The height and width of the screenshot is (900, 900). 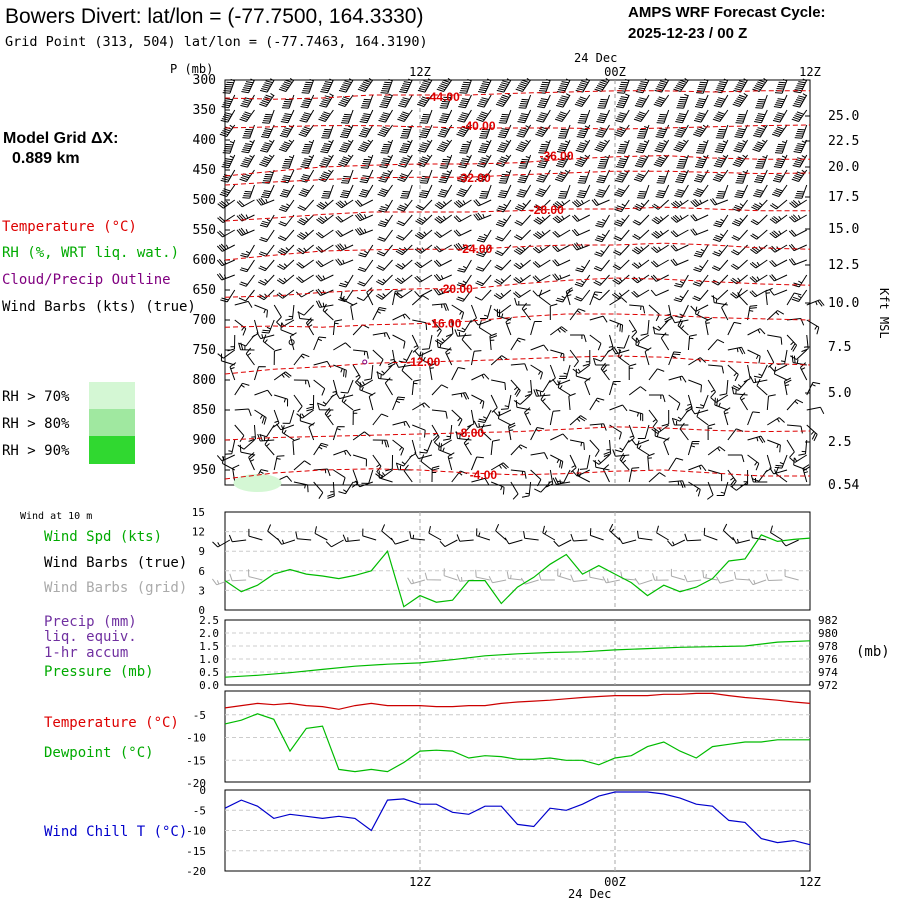 What do you see at coordinates (90, 637) in the screenshot?
I see `legend-precip-liq: liq. equiv.` at bounding box center [90, 637].